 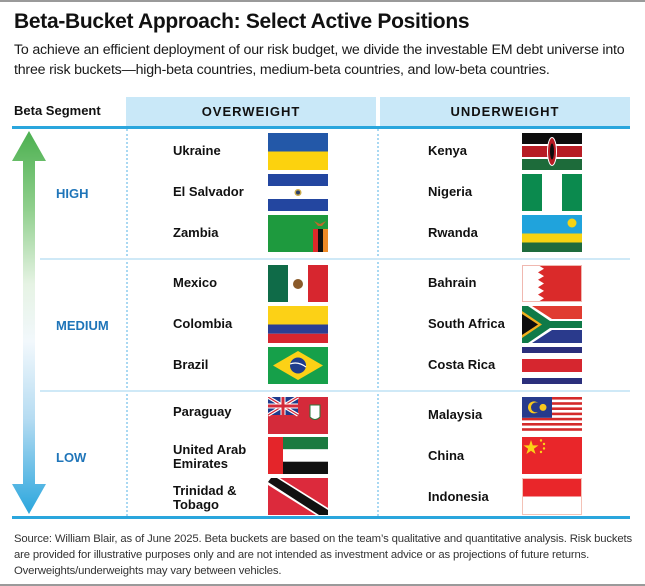 What do you see at coordinates (208, 191) in the screenshot?
I see `country-el-salvador: El Salvador` at bounding box center [208, 191].